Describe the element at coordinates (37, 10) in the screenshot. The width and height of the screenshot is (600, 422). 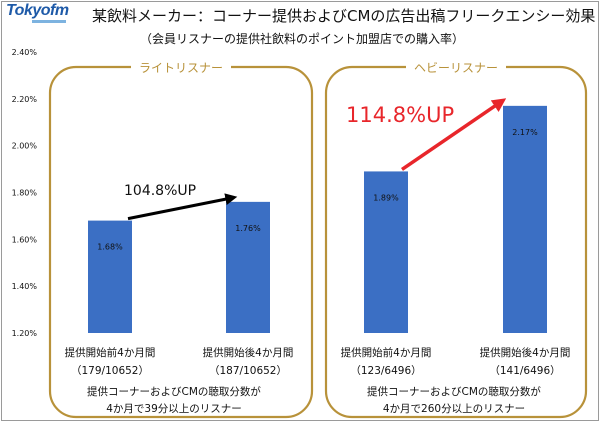
I see `tokyofm-logo: Tokyofm` at that location.